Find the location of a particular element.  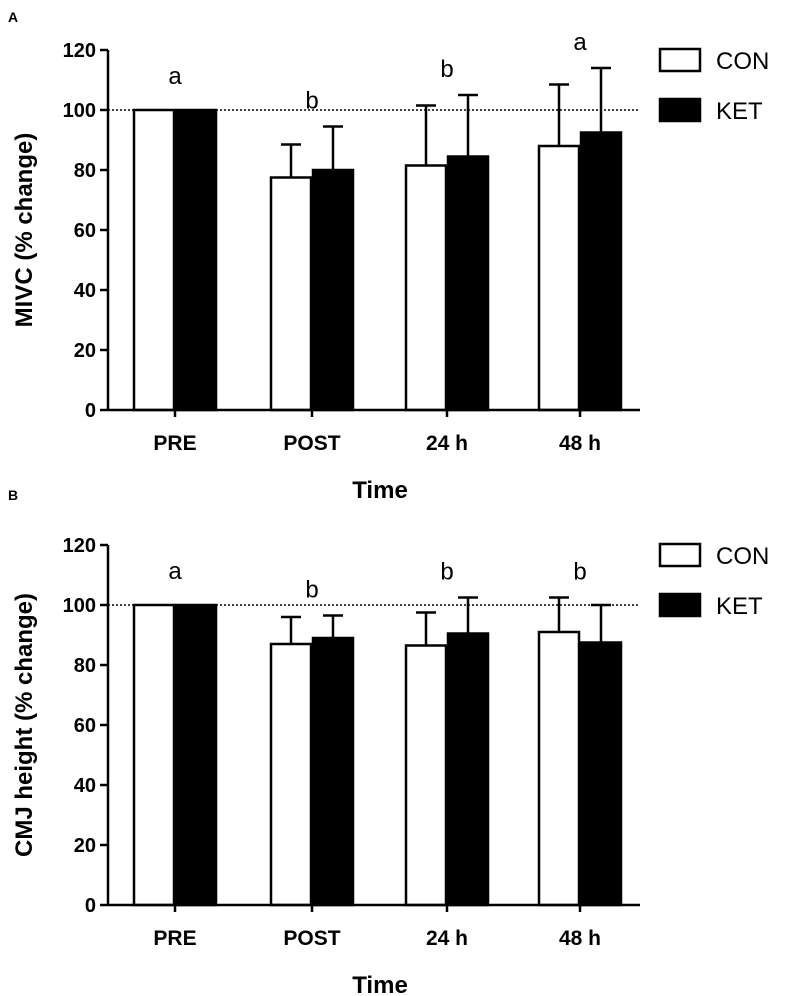

panel-letter: A is located at coordinates (13, 17).